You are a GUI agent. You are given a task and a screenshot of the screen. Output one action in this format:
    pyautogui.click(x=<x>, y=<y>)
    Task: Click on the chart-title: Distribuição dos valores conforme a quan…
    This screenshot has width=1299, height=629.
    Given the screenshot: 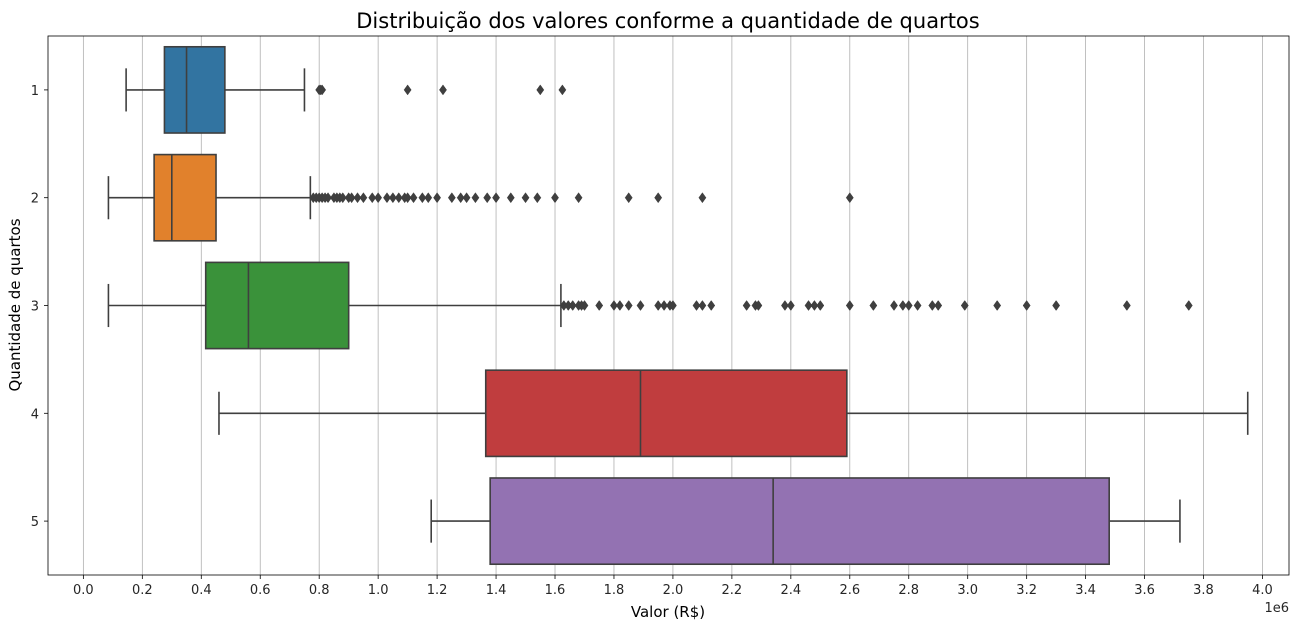 What is the action you would take?
    pyautogui.click(x=667, y=21)
    